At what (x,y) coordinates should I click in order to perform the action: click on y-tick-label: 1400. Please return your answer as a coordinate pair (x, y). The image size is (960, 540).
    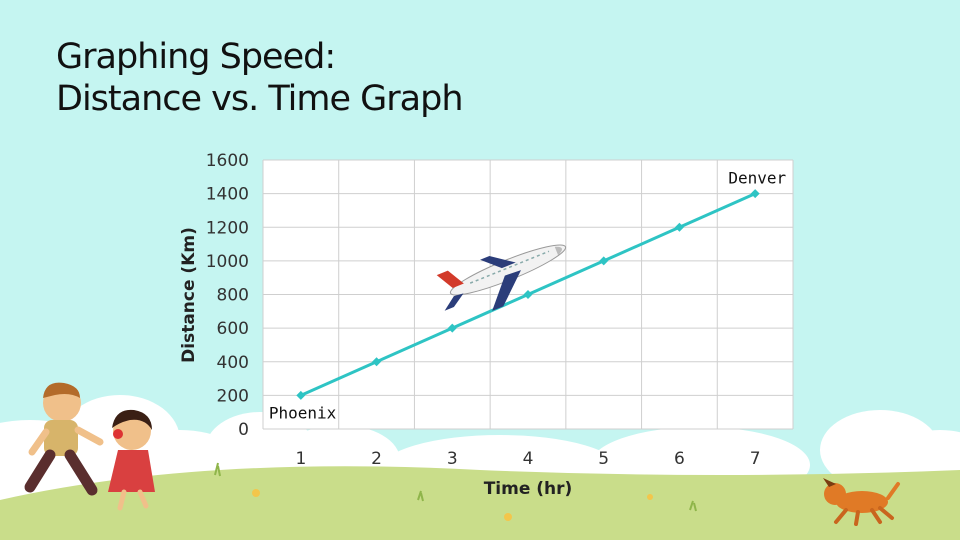
    Looking at the image, I should click on (227, 195).